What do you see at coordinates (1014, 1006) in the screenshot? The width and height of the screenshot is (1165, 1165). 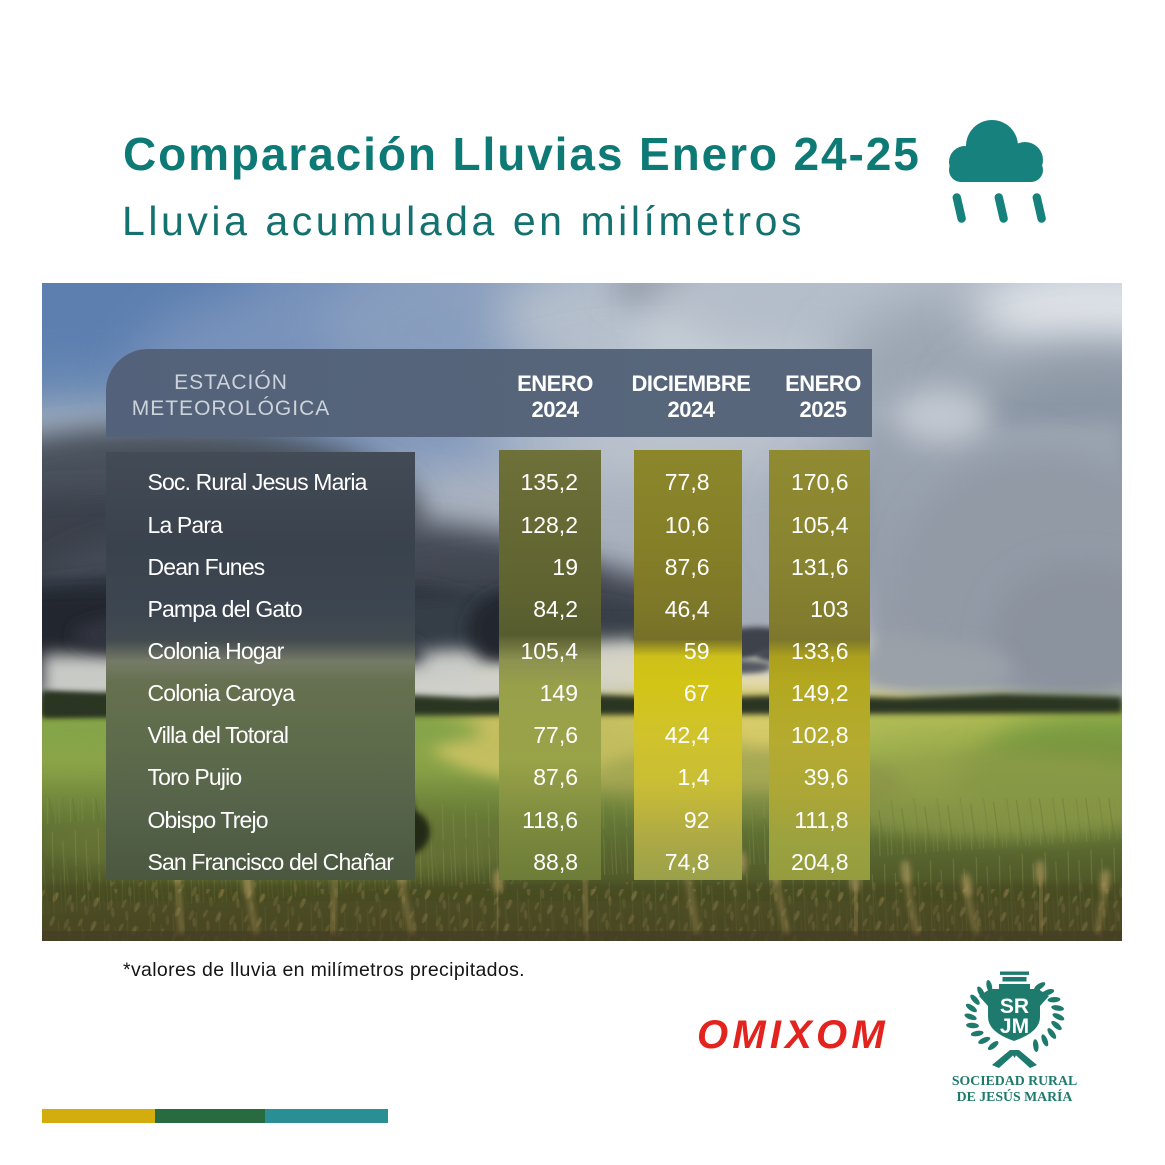 I see `svg-text: SR` at bounding box center [1014, 1006].